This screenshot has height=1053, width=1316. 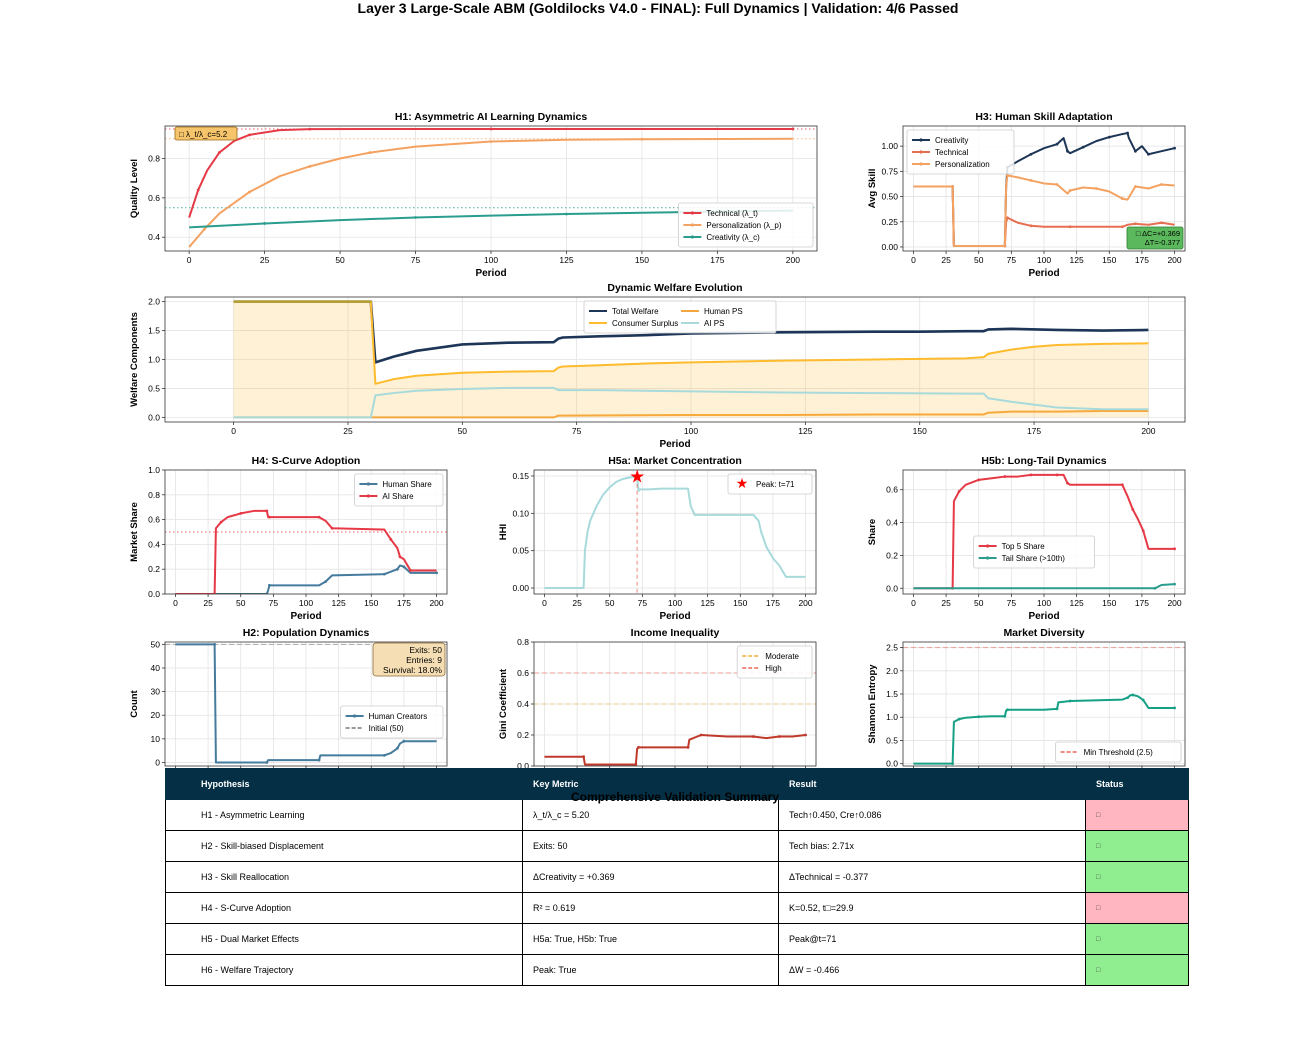 What do you see at coordinates (404, 603) in the screenshot?
I see `x-tick-label: 175` at bounding box center [404, 603].